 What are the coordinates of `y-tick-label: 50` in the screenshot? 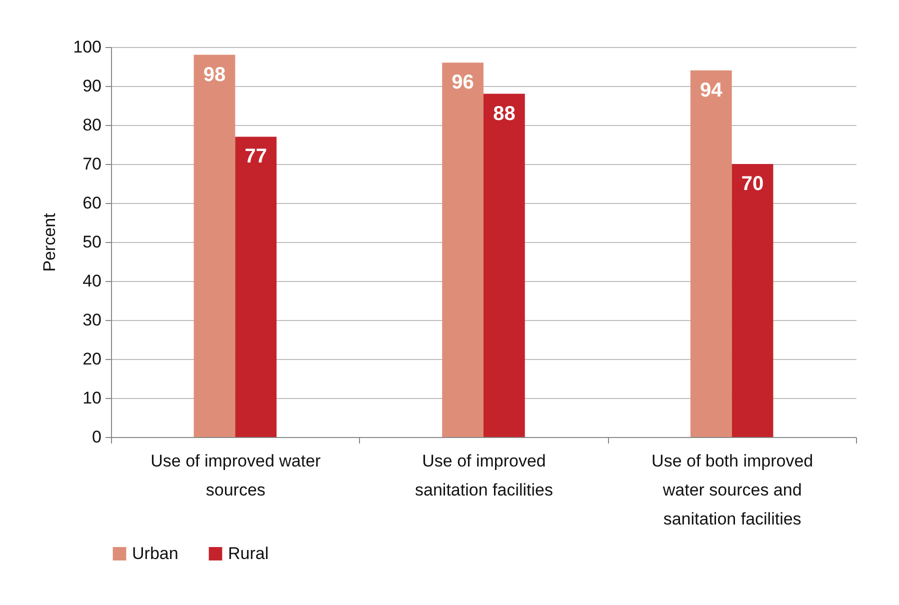 It's located at (92, 242).